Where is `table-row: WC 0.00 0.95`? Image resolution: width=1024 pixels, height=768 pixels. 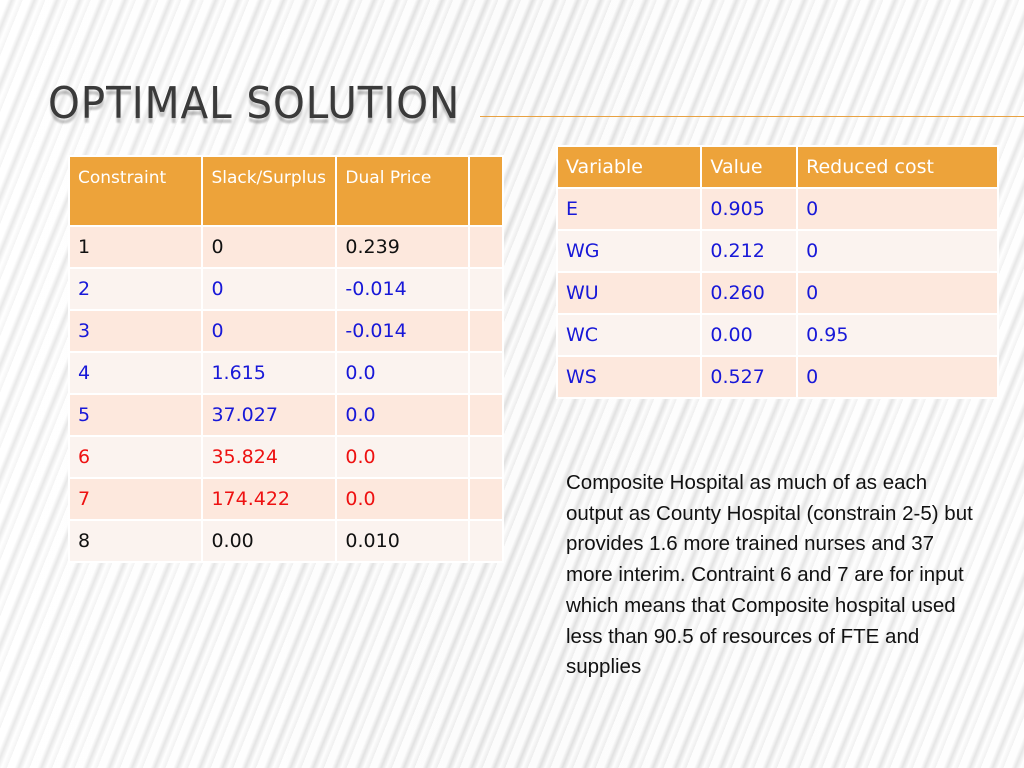
table-row: WC 0.00 0.95 is located at coordinates (777, 335).